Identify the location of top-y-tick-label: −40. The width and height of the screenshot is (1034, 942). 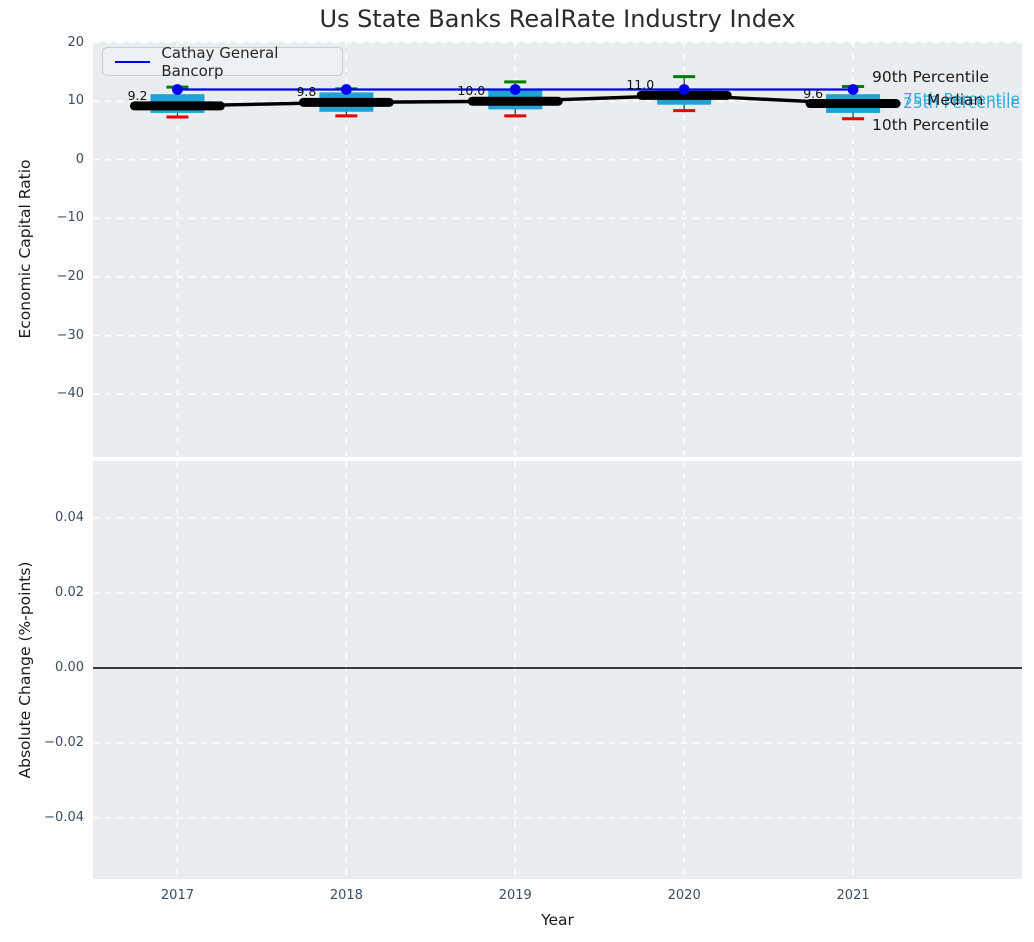
(70, 394).